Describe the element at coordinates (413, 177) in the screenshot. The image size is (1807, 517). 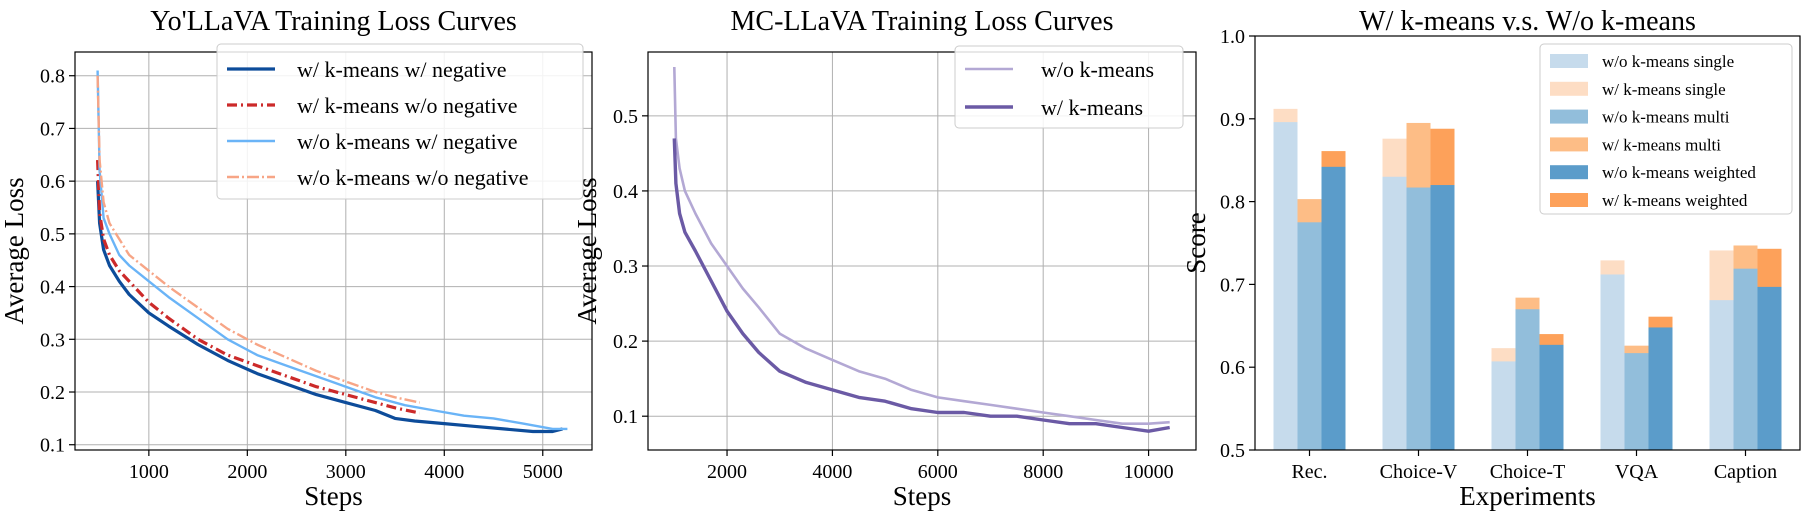
I see `legend-label-wokm-woneg: w/o k-means w/o negative` at that location.